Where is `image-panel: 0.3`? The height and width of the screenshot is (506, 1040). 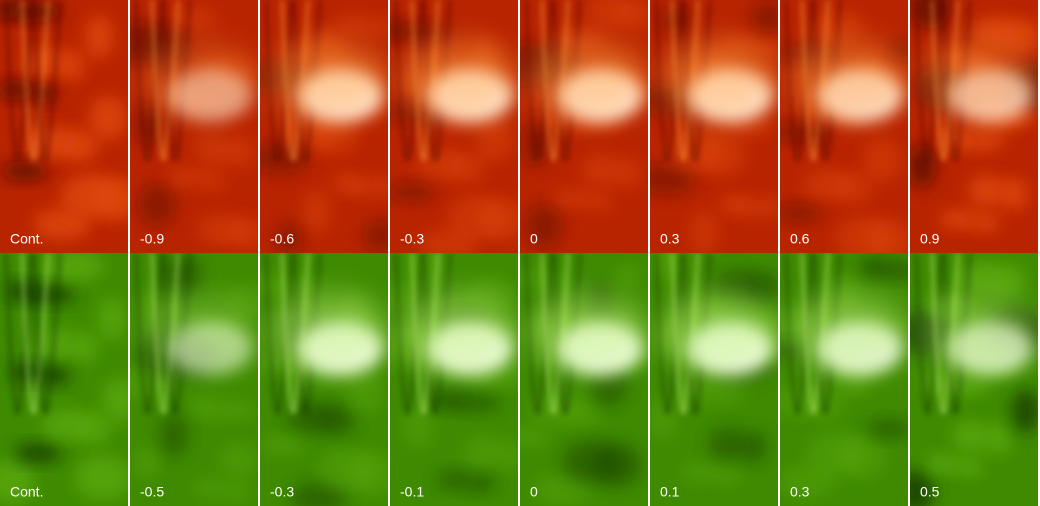 image-panel: 0.3 is located at coordinates (844, 379).